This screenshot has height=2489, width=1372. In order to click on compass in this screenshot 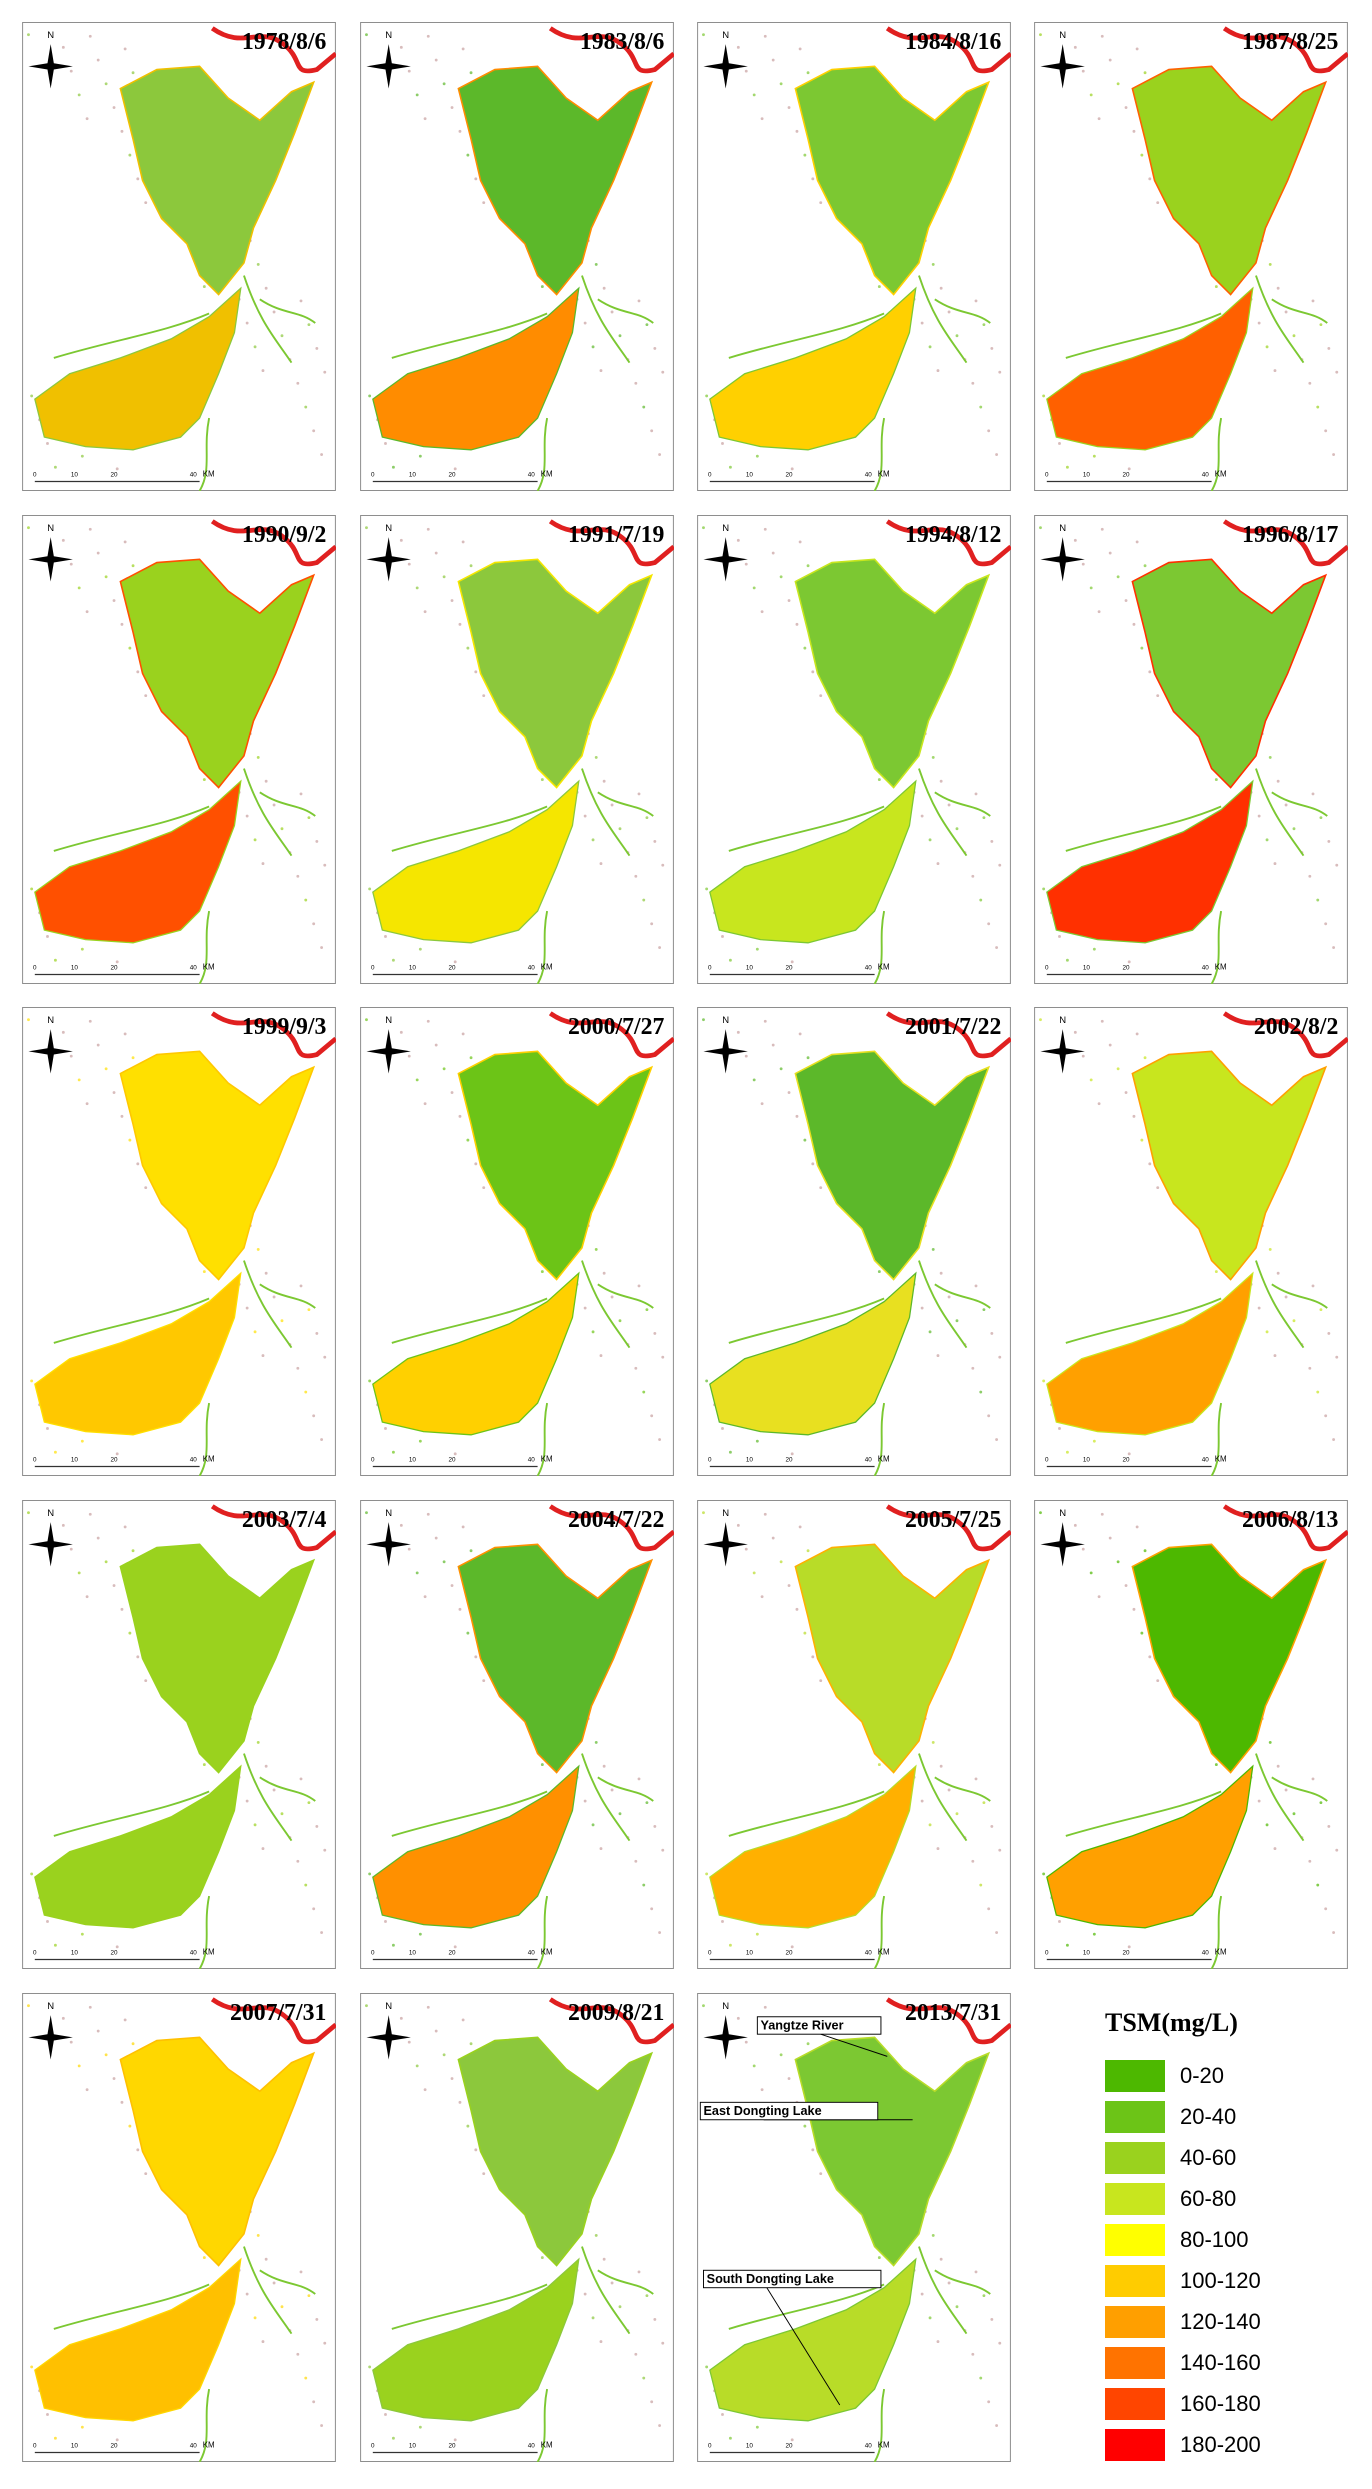, I will do `click(388, 2037)`.